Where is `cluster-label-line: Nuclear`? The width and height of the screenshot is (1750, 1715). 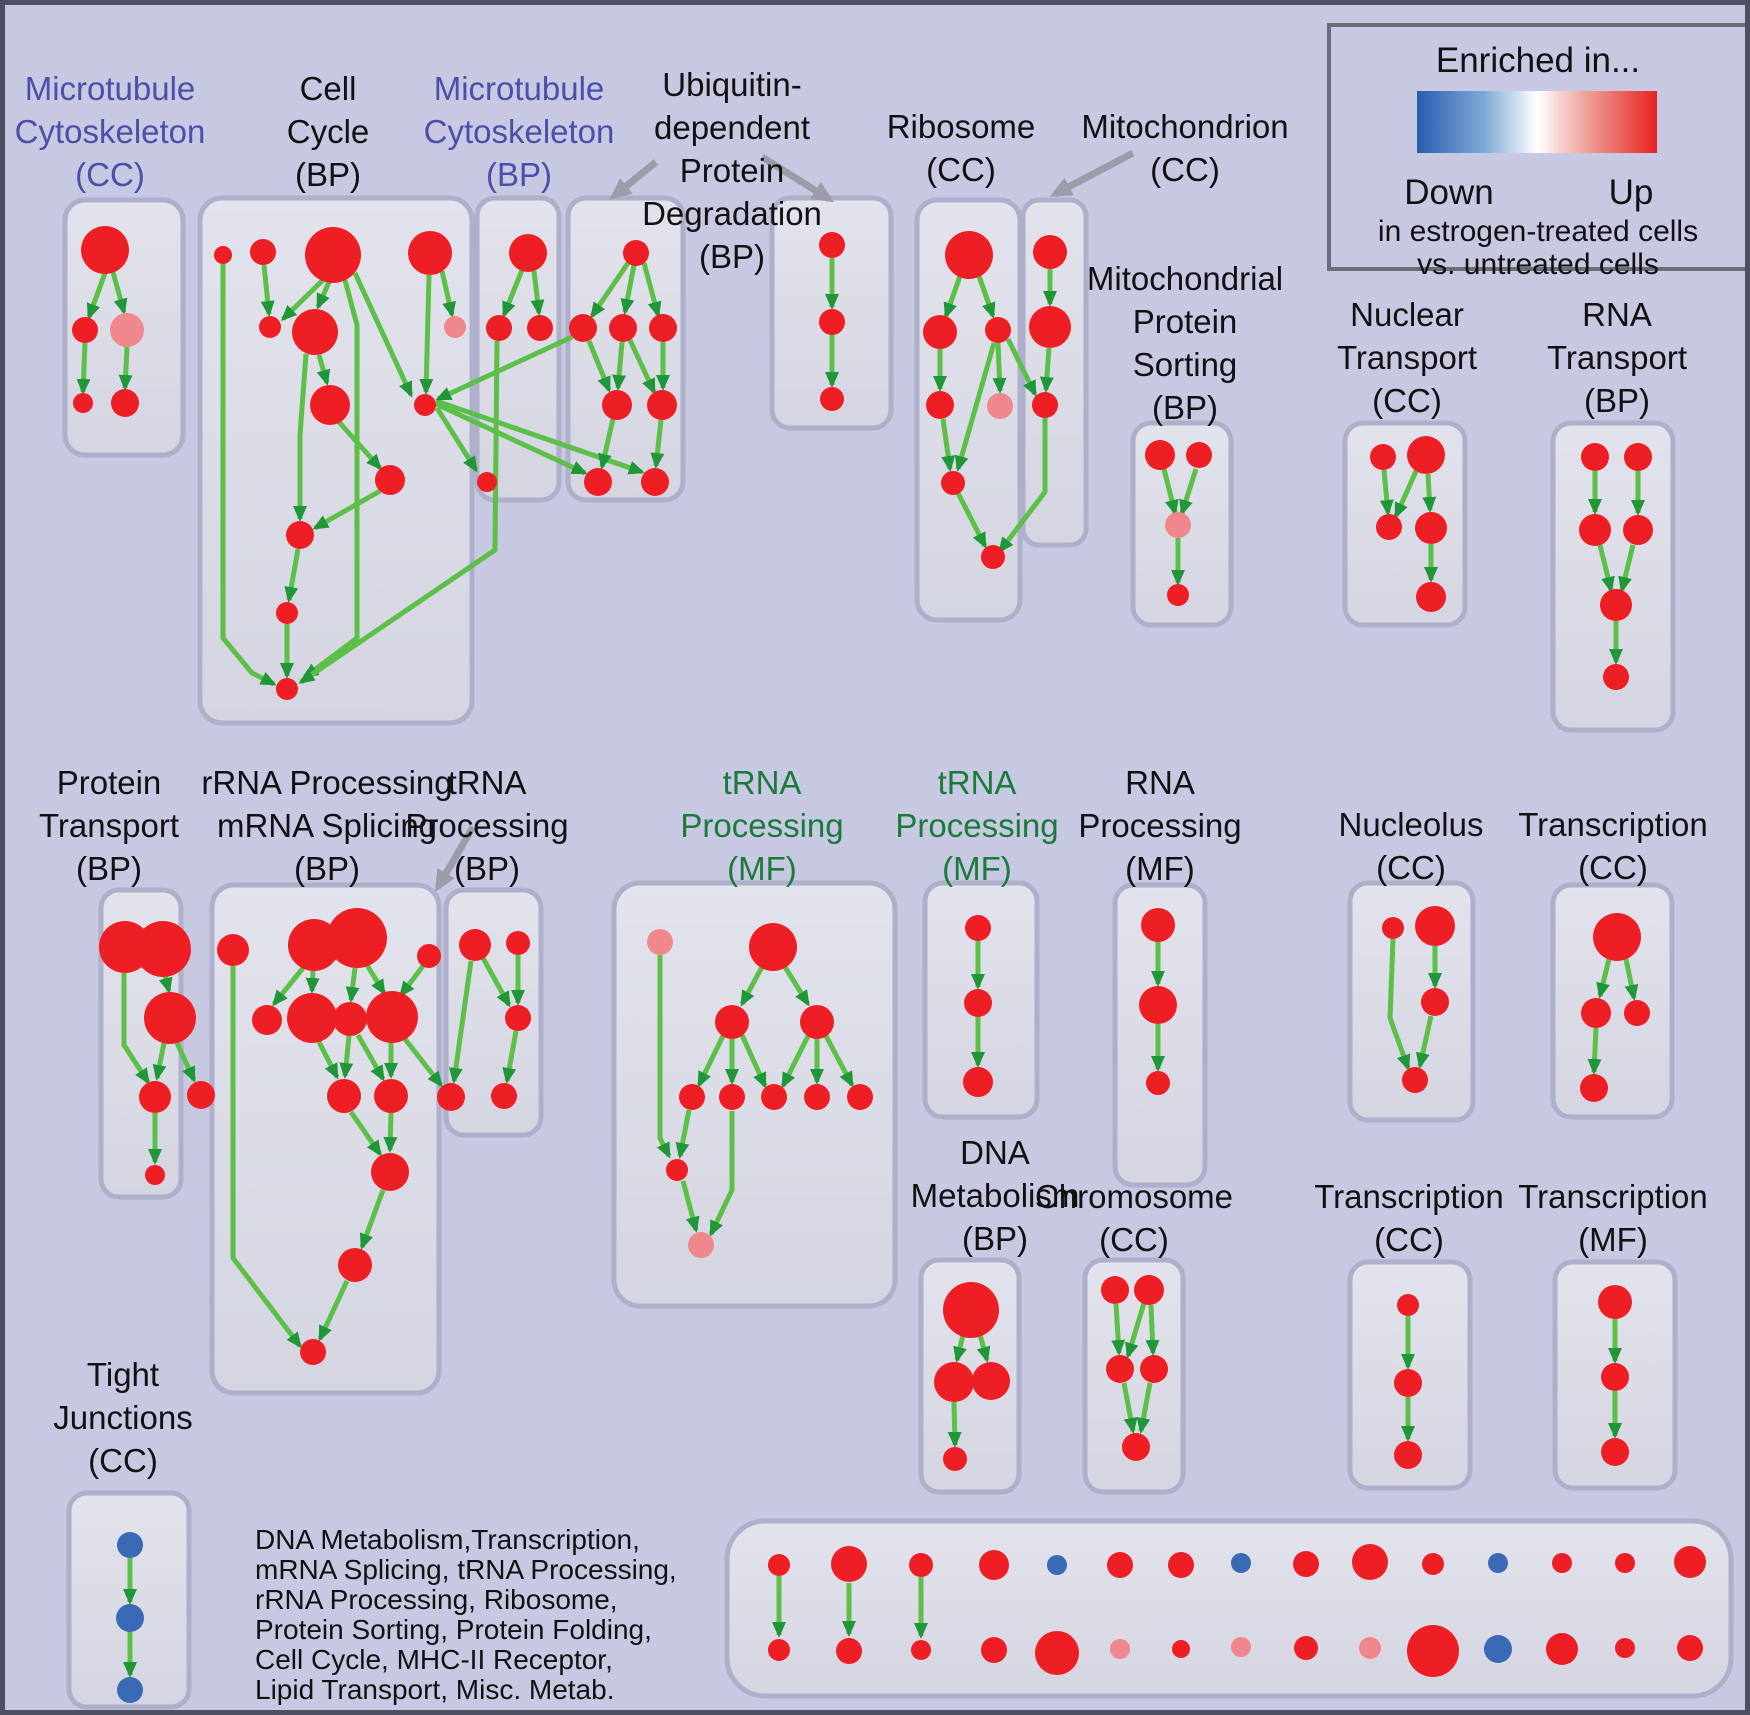
cluster-label-line: Nuclear is located at coordinates (1407, 314).